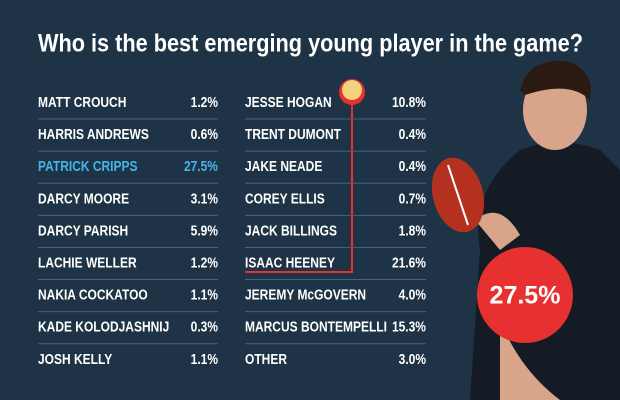 The height and width of the screenshot is (400, 620). I want to click on vote-share: 1.8%, so click(412, 230).